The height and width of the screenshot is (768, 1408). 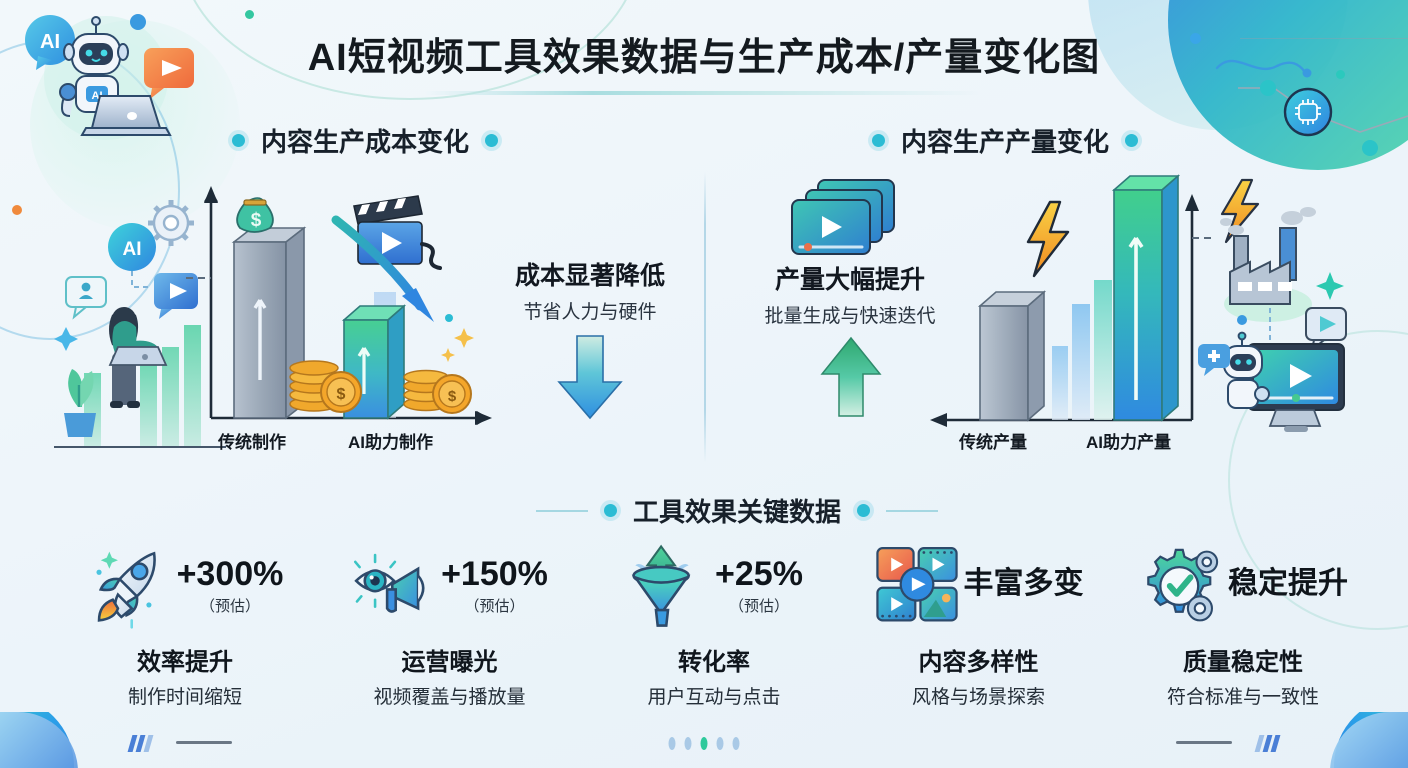 I want to click on title-block: AI短视频工具效果数据与生产成本/产量变化图, so click(x=704, y=60).